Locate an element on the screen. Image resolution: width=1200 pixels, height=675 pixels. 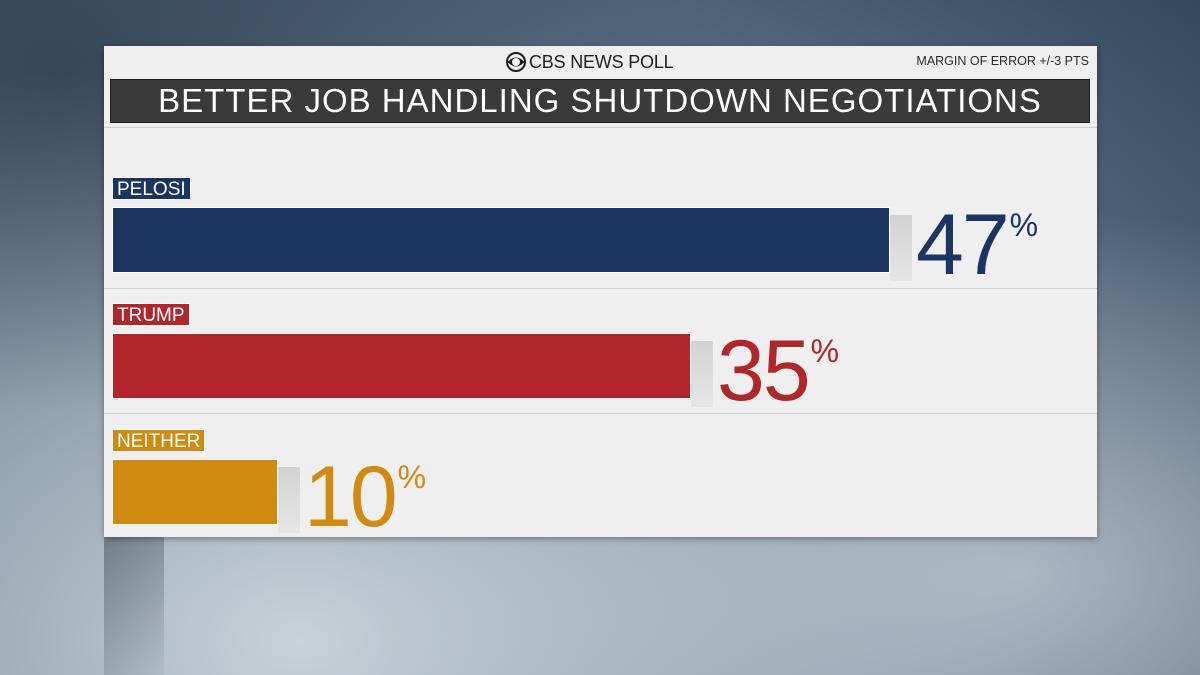
value-number: 35 is located at coordinates (764, 371).